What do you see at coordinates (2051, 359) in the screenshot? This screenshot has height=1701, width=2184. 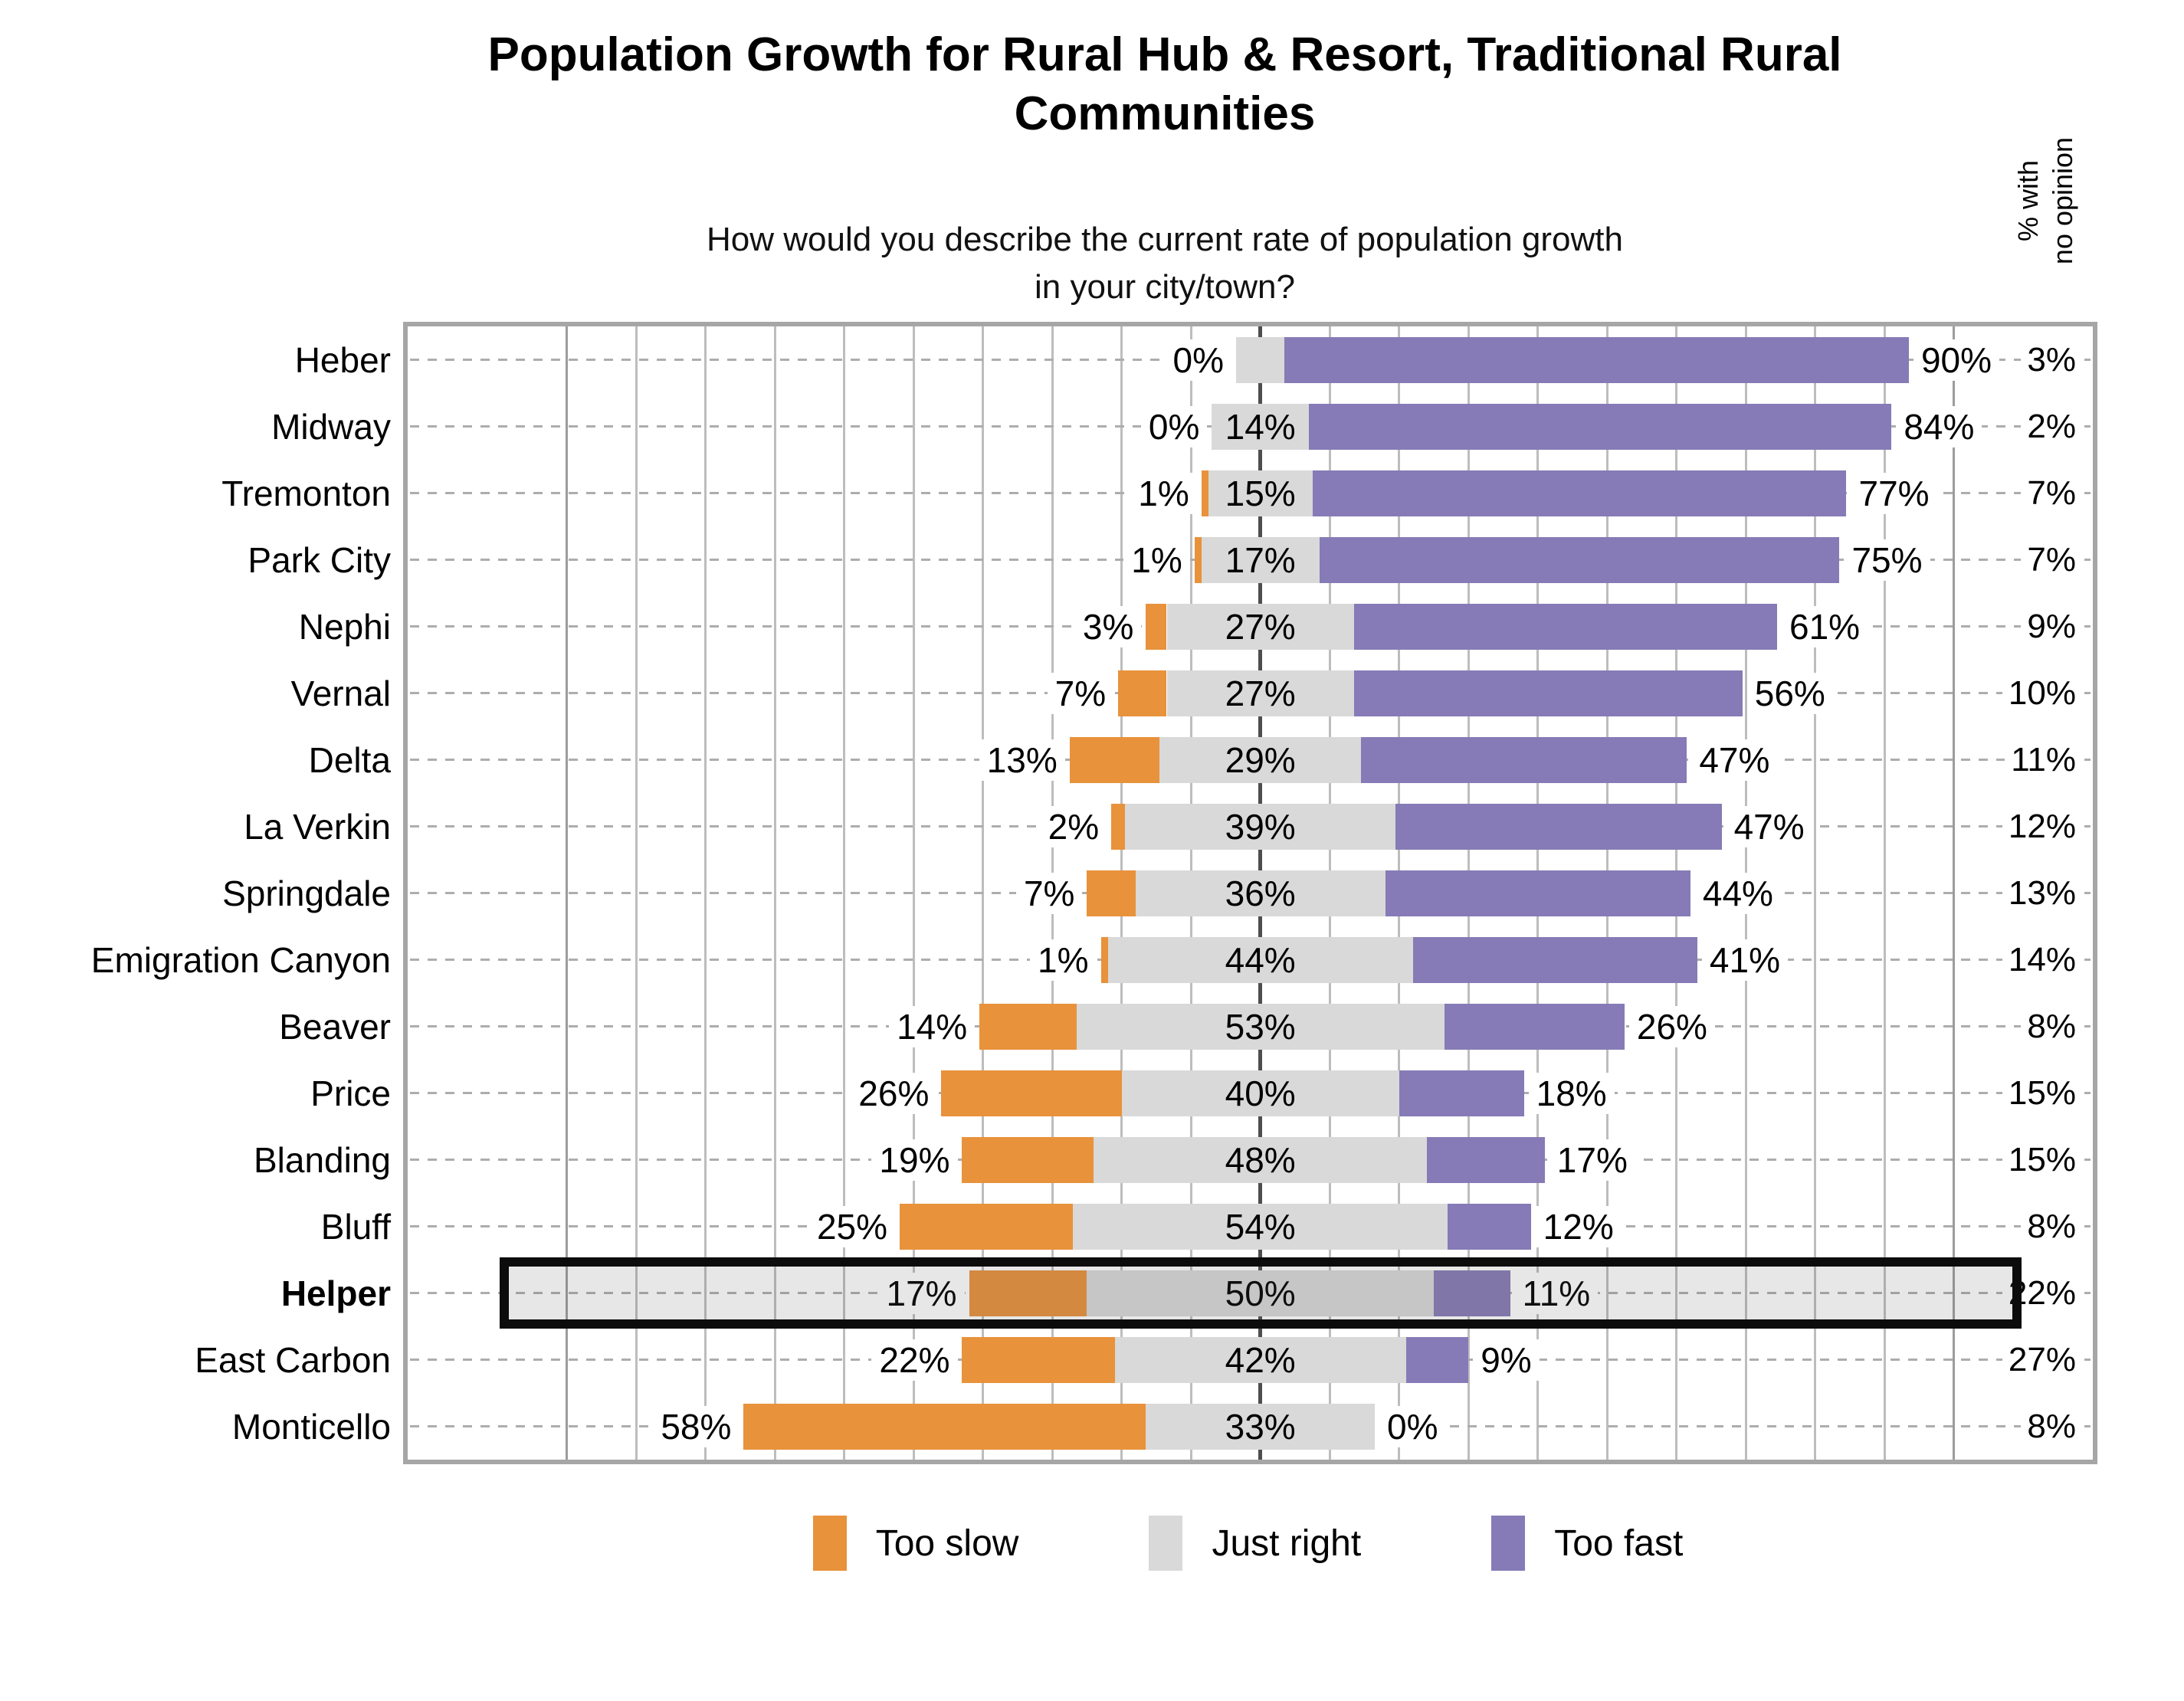 I see `no-opinion-value: 3%` at bounding box center [2051, 359].